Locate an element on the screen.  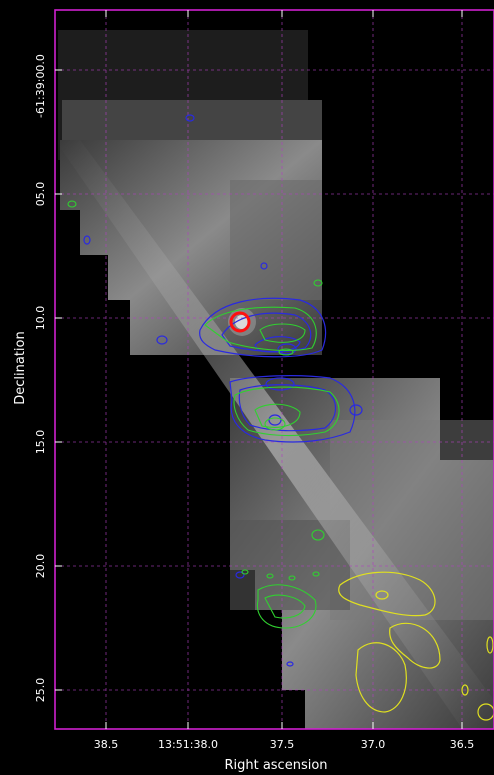
y-tick-label: 10.0 is located at coordinates (40, 318).